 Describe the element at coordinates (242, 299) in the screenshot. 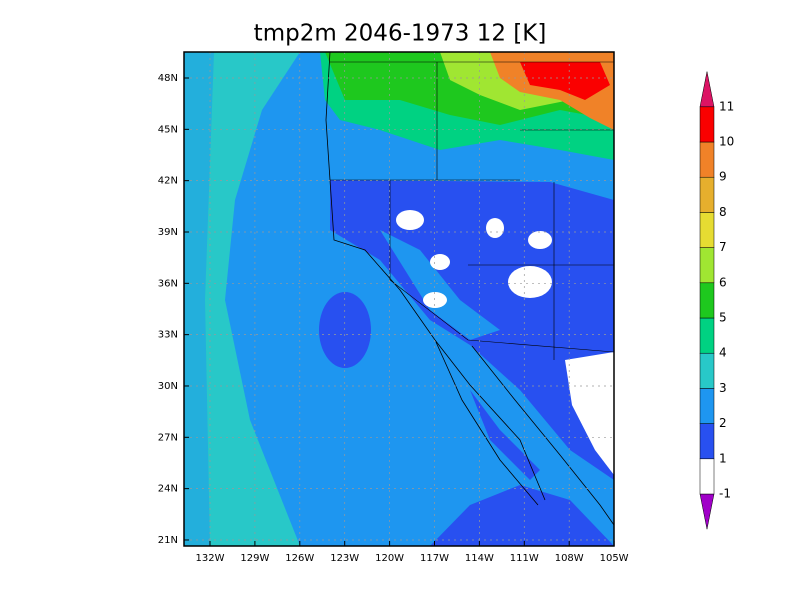

I see `field-teal` at that location.